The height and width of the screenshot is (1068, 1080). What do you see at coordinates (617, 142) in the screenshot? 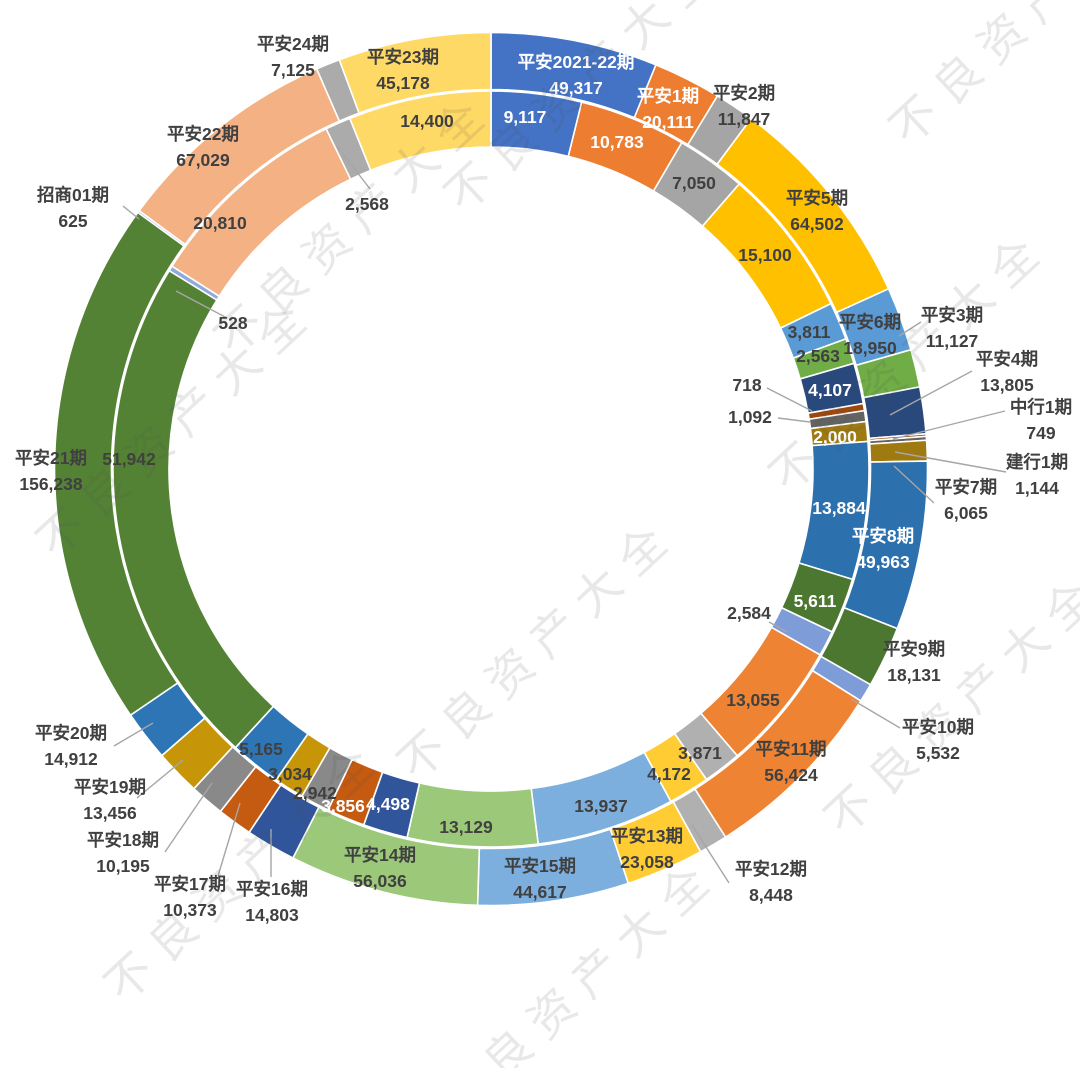
I see `inner-label-value-平安1期: 10,783` at bounding box center [617, 142].